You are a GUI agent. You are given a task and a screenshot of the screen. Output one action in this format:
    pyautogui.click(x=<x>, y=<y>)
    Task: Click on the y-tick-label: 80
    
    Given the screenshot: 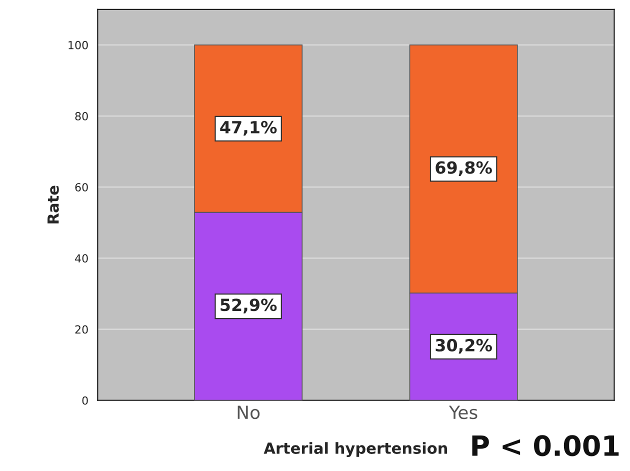 What is the action you would take?
    pyautogui.click(x=81, y=116)
    